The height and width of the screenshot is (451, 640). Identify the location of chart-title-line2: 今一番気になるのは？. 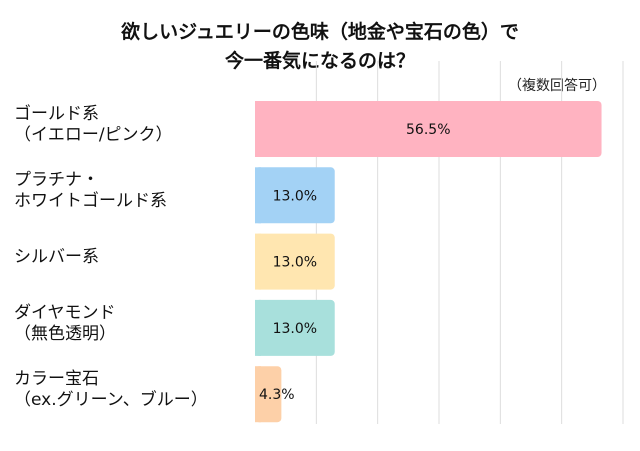
(319, 61).